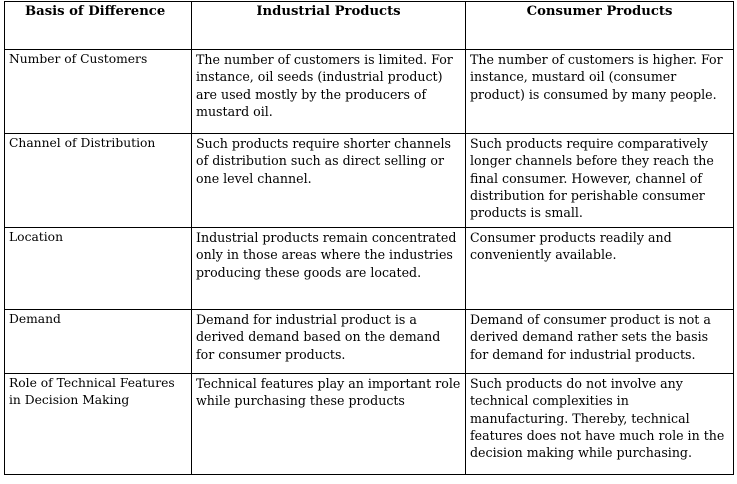 Image resolution: width=737 pixels, height=484 pixels. I want to click on header-consumer-products: Consumer Products, so click(599, 25).